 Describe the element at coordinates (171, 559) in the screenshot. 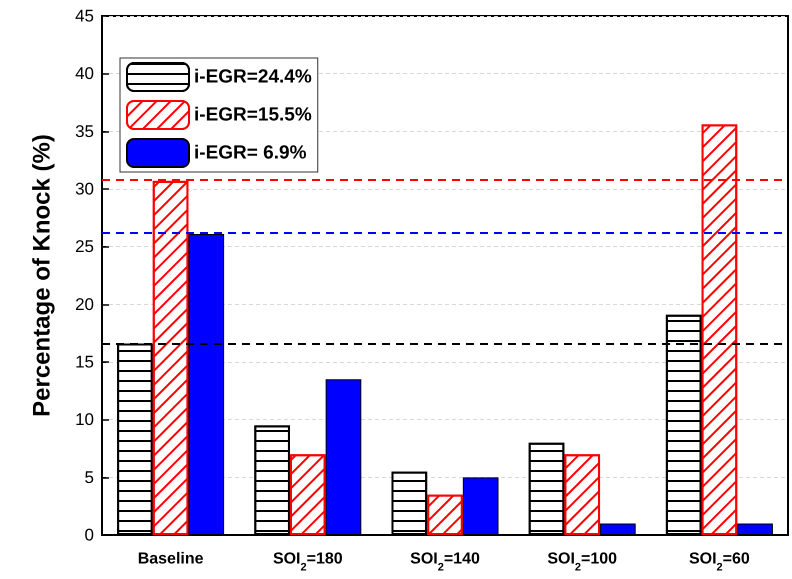

I see `x-tick-label: Baseline` at that location.